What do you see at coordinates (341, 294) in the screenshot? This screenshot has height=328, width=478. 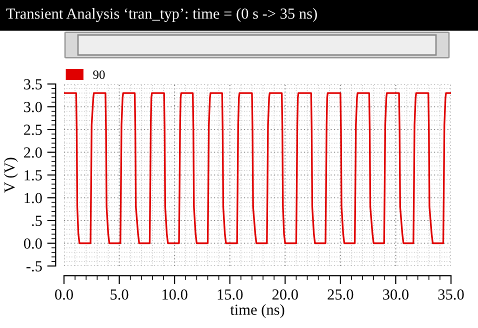 I see `x-tick-label: 25.0` at bounding box center [341, 294].